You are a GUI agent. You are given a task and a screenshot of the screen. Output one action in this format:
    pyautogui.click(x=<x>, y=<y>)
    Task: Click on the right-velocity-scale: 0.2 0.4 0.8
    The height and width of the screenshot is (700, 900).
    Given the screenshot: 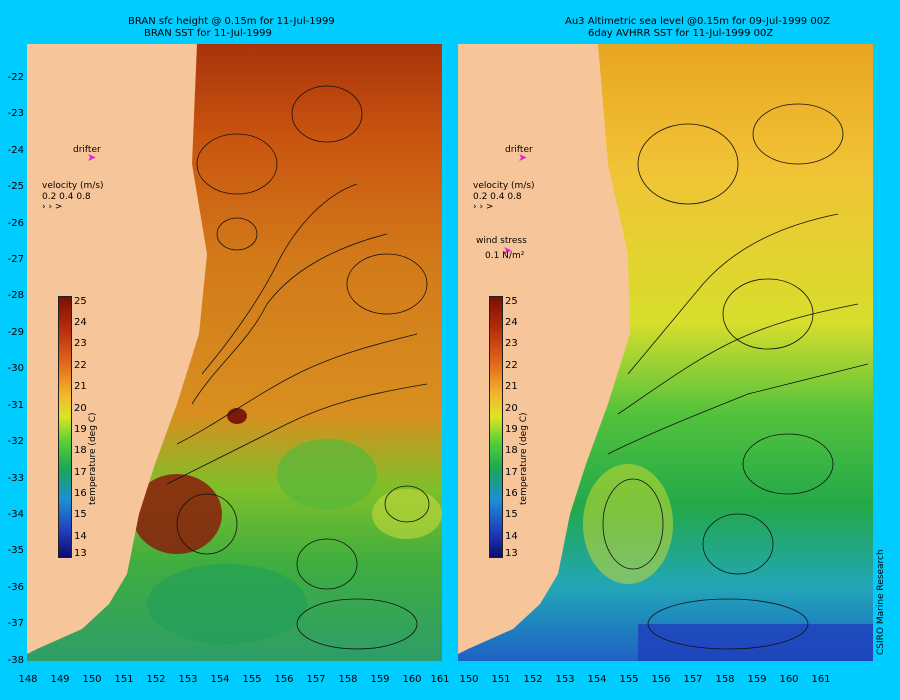 What is the action you would take?
    pyautogui.click(x=497, y=197)
    